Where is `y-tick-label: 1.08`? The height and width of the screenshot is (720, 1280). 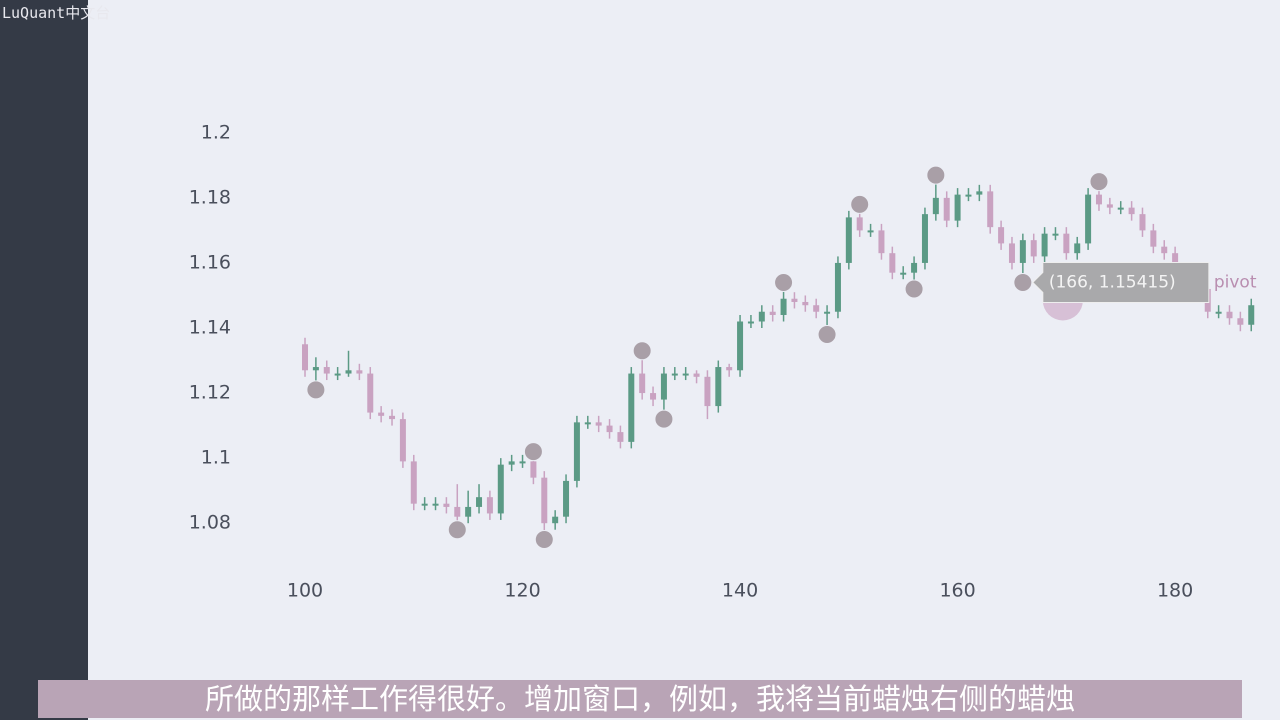
y-tick-label: 1.08 is located at coordinates (210, 523).